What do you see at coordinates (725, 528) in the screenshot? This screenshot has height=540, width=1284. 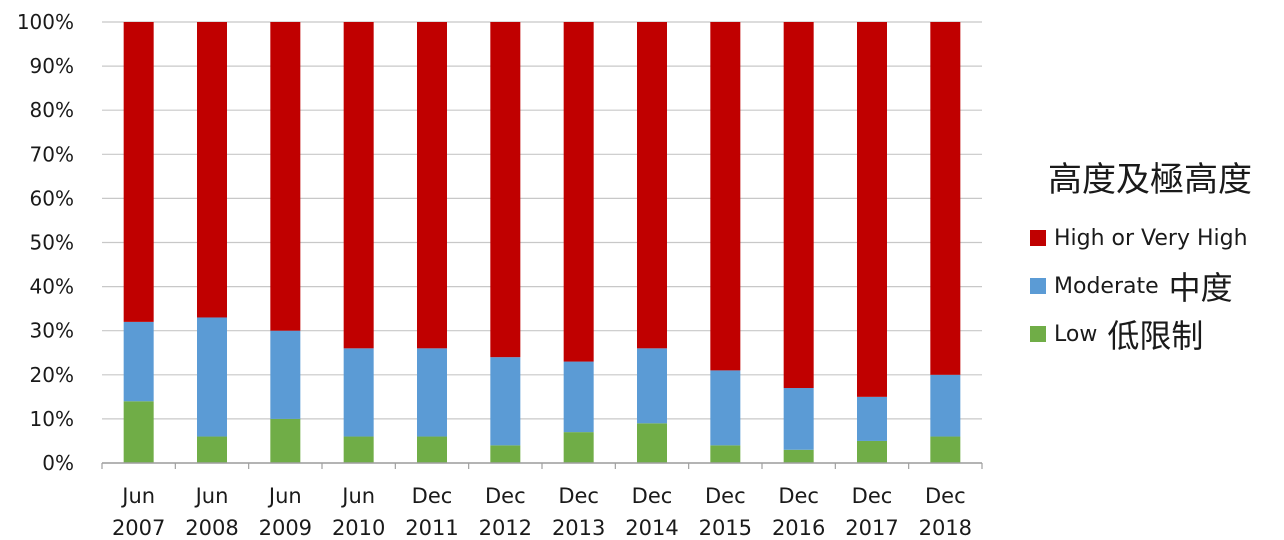 I see `x-tick-label: 2015` at bounding box center [725, 528].